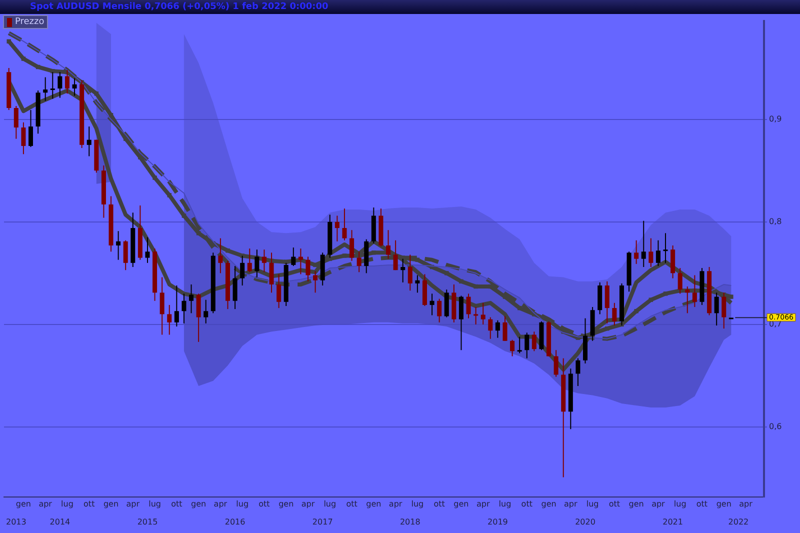 The image size is (800, 533). Describe the element at coordinates (410, 521) in the screenshot. I see `x2-tick-label: 2018` at that location.